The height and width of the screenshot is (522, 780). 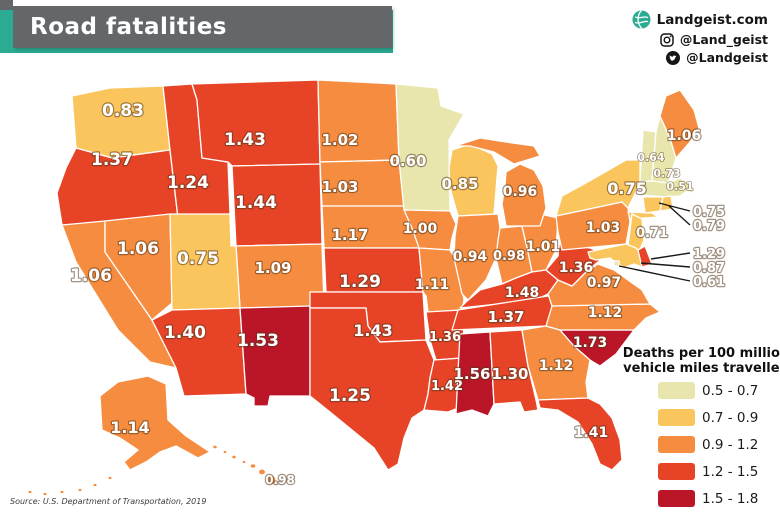 What do you see at coordinates (360, 282) in the screenshot?
I see `value-KS: 1.29` at bounding box center [360, 282].